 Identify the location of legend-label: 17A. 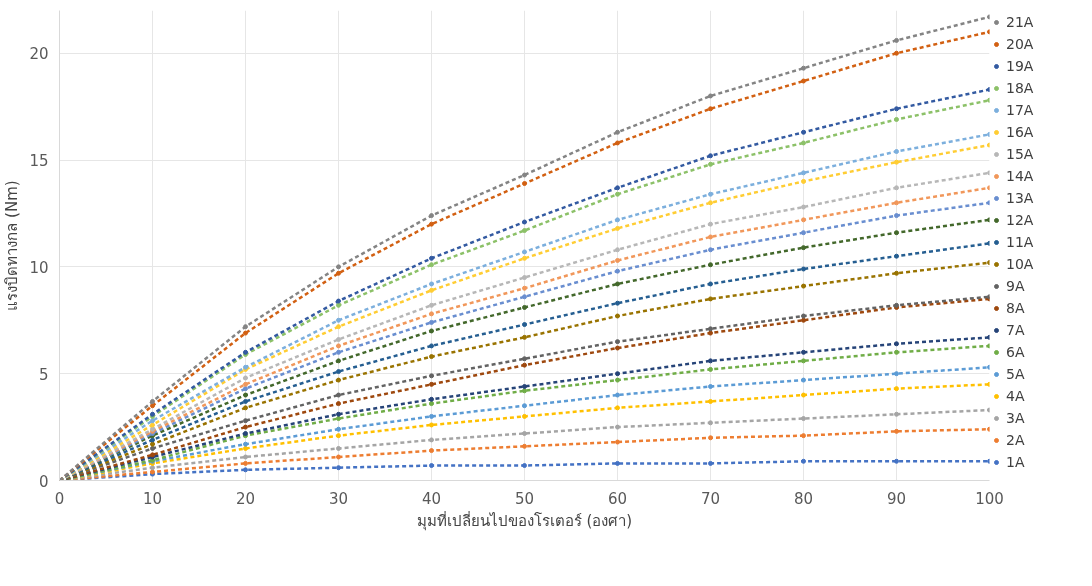
(1020, 110).